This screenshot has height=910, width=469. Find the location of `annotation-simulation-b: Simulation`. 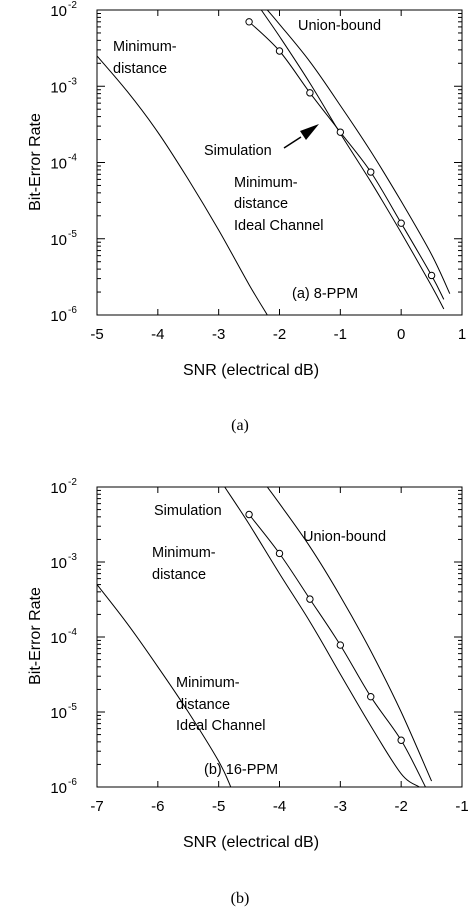

annotation-simulation-b: Simulation is located at coordinates (188, 511).